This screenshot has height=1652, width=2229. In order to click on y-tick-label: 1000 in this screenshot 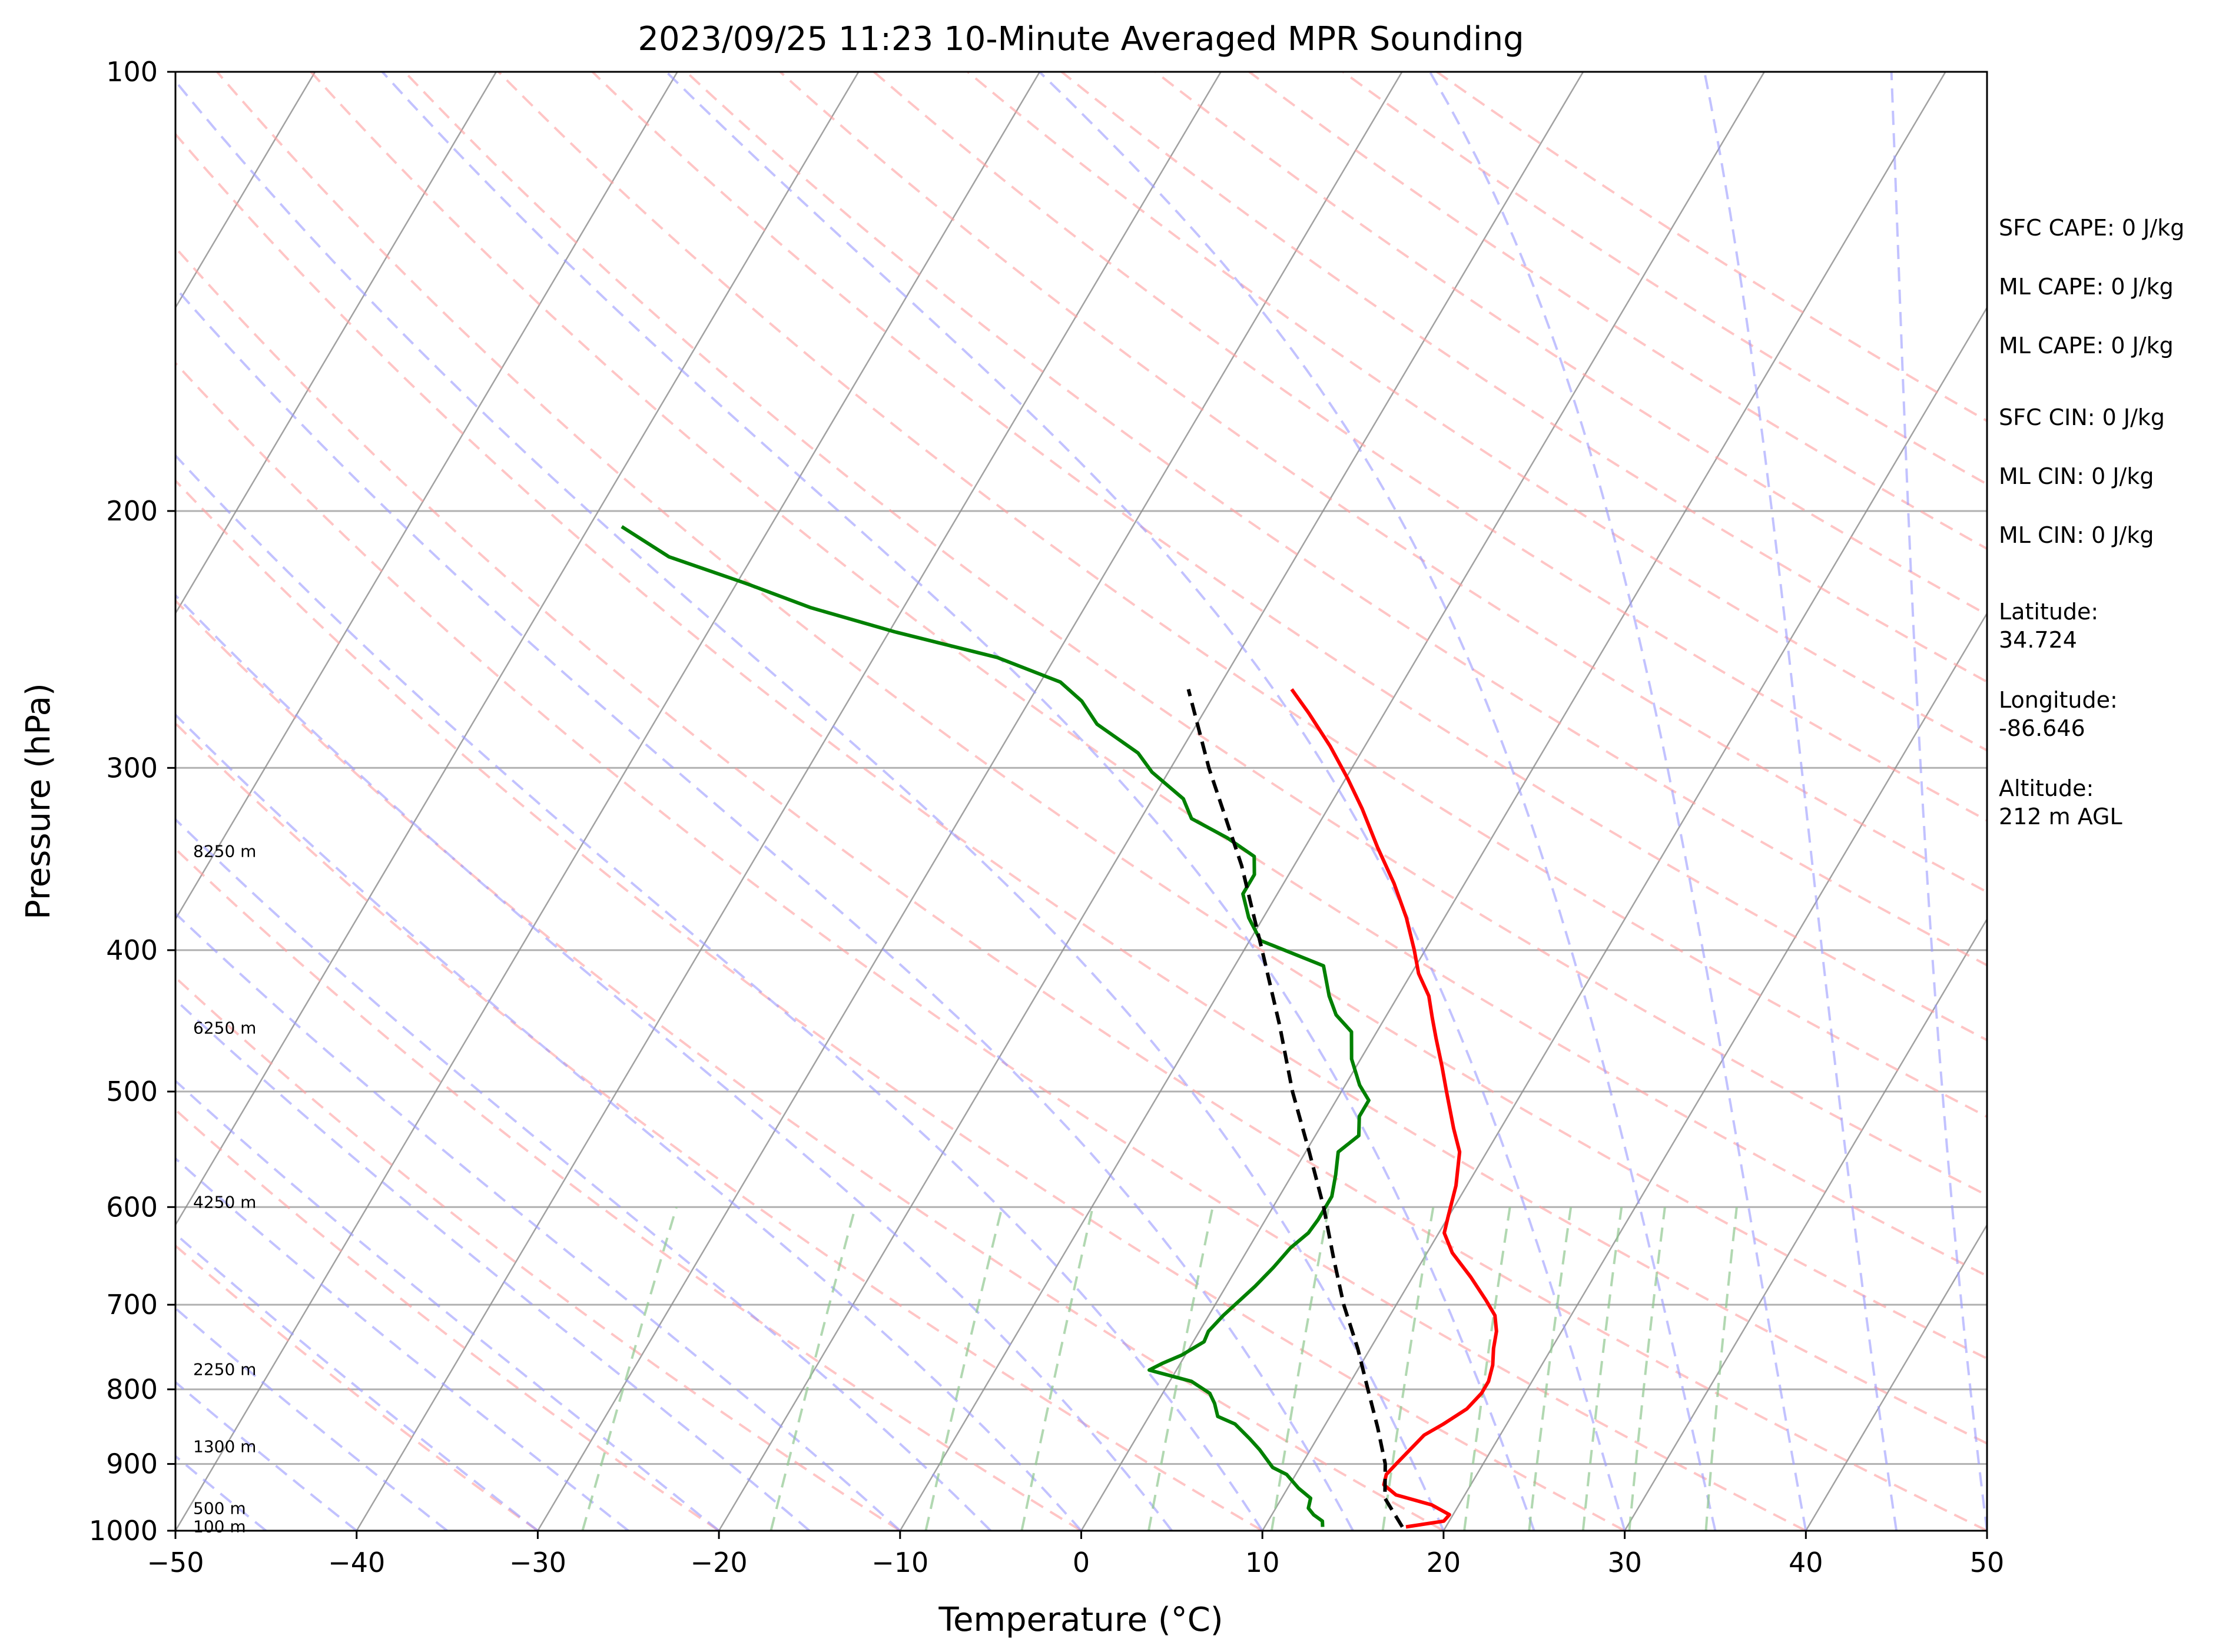, I will do `click(124, 1531)`.